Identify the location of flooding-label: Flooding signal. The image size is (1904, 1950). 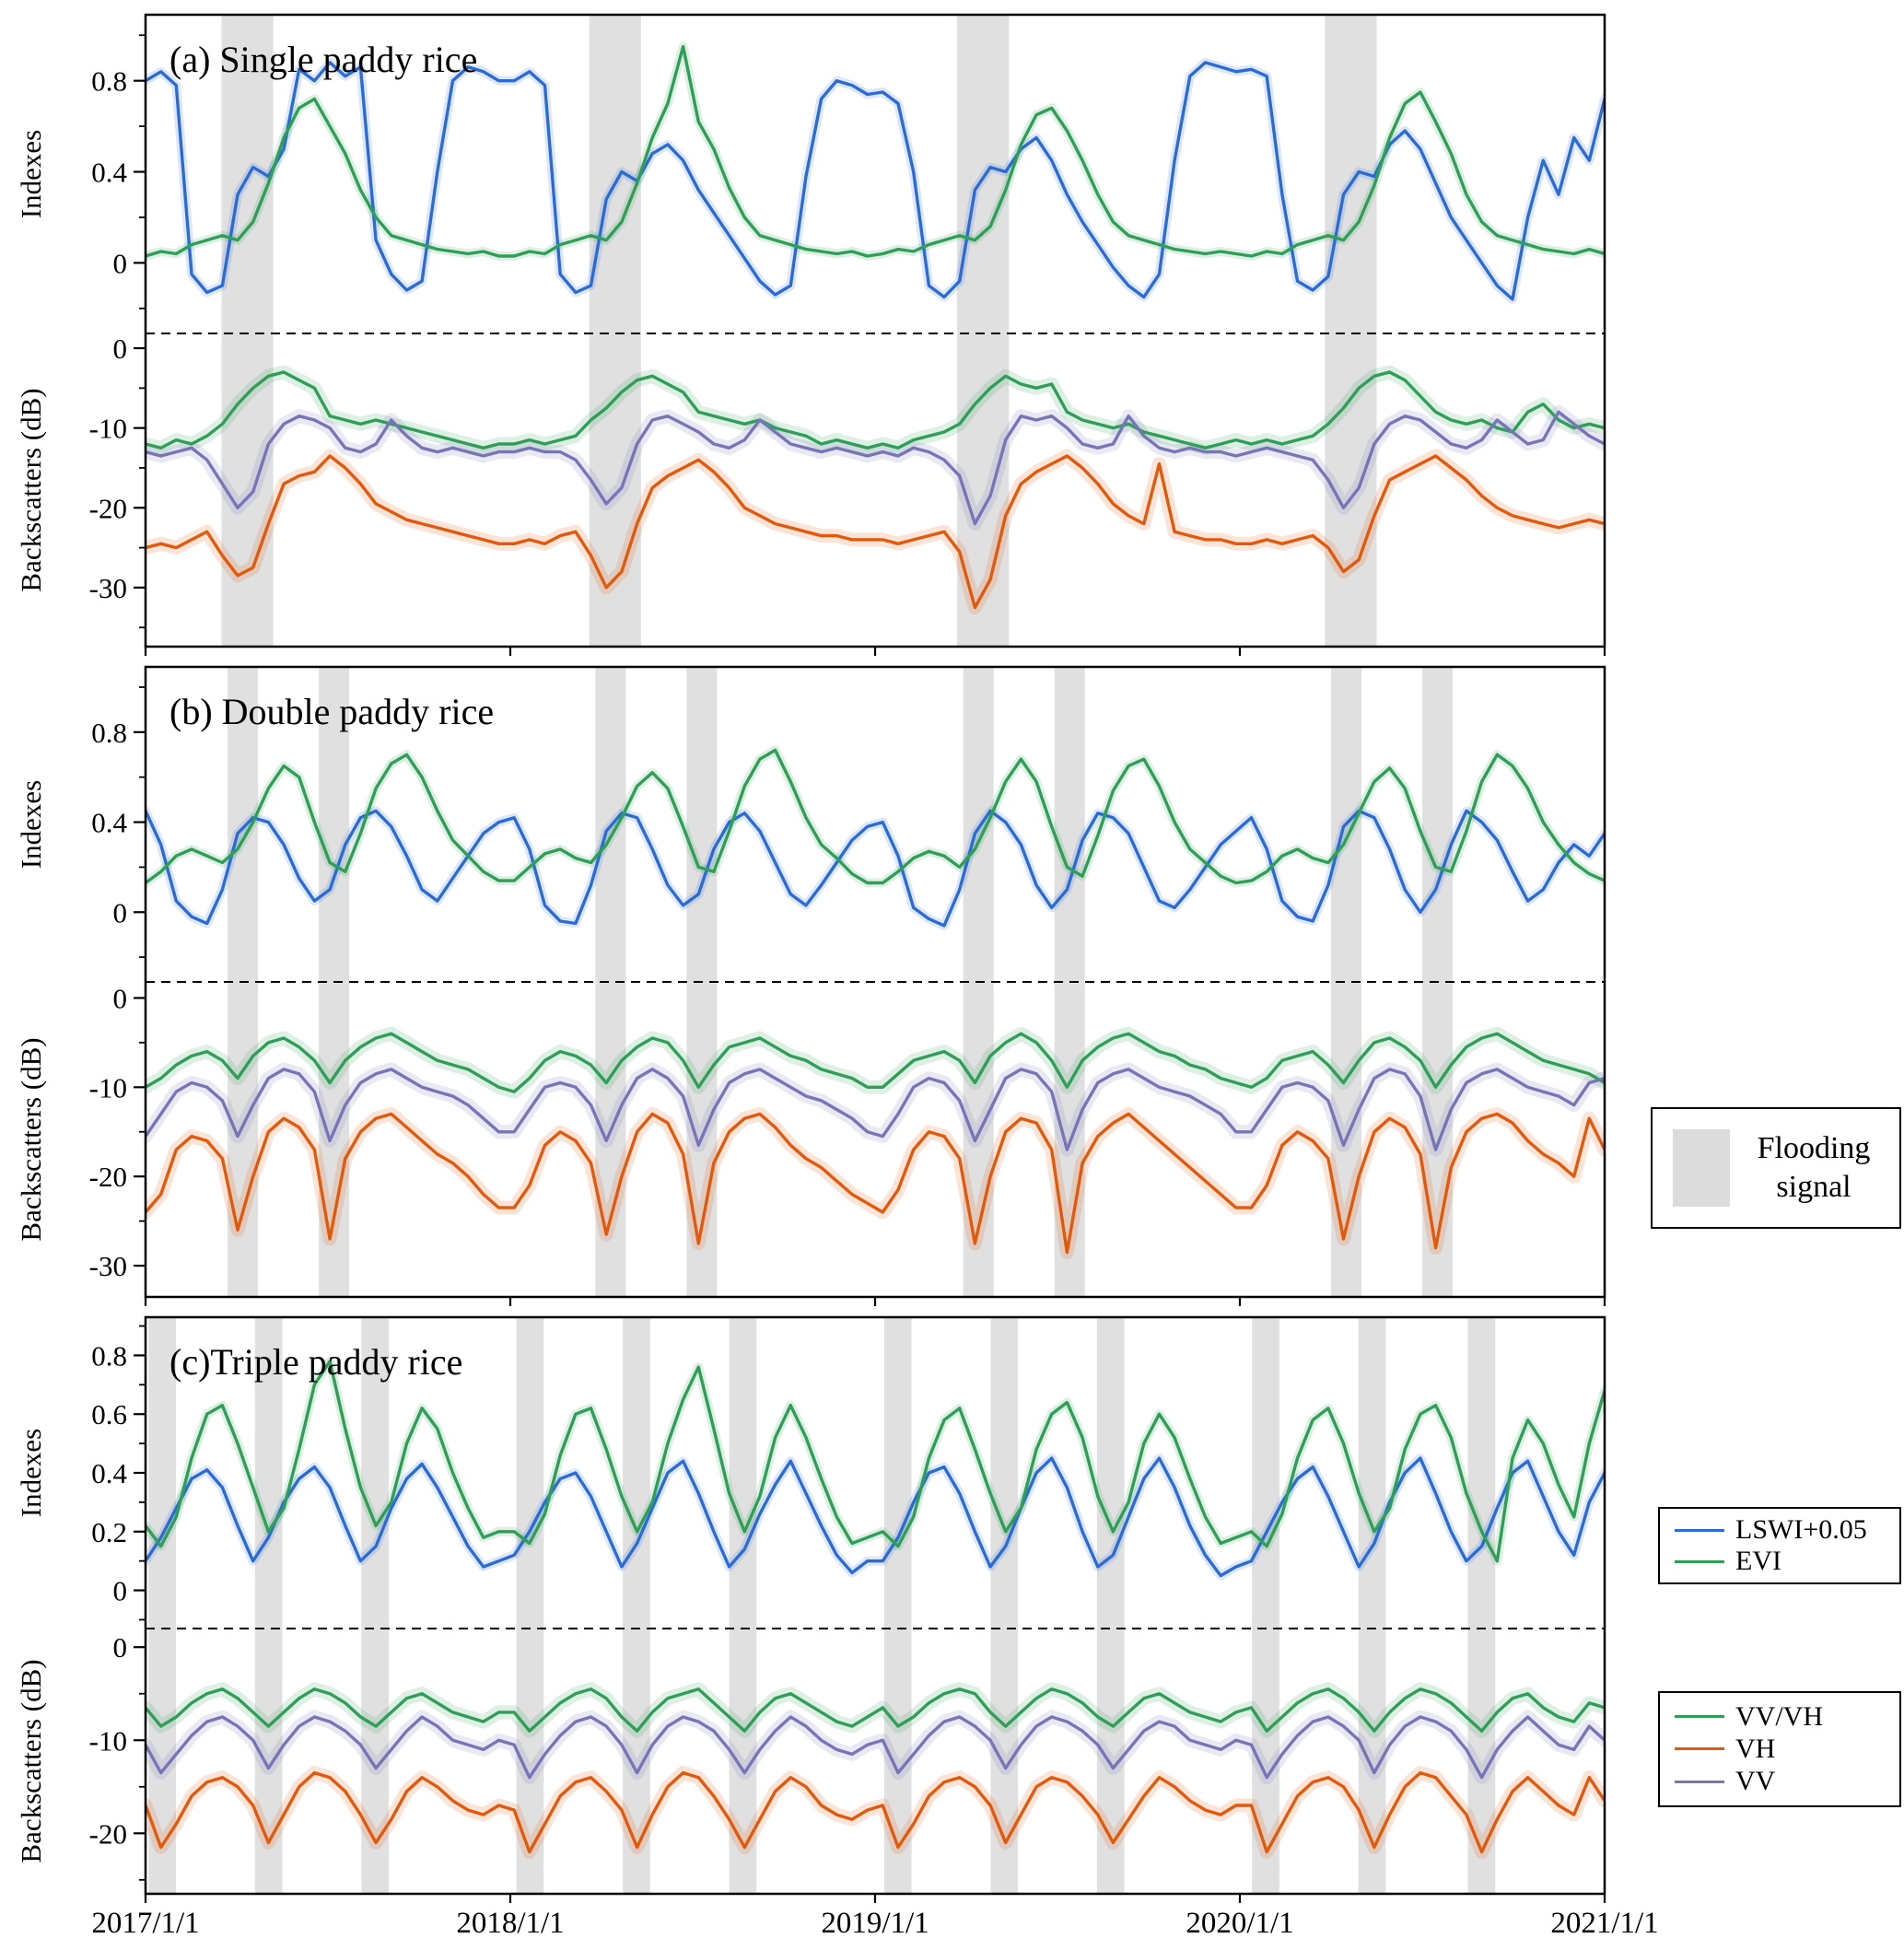
(1814, 1167).